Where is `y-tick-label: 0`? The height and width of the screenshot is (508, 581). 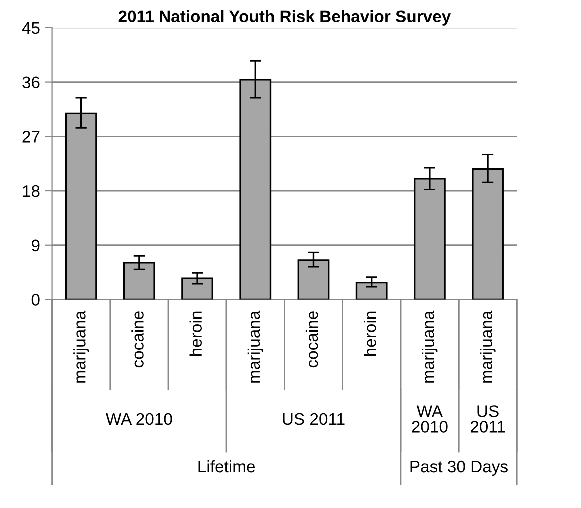 y-tick-label: 0 is located at coordinates (36, 300).